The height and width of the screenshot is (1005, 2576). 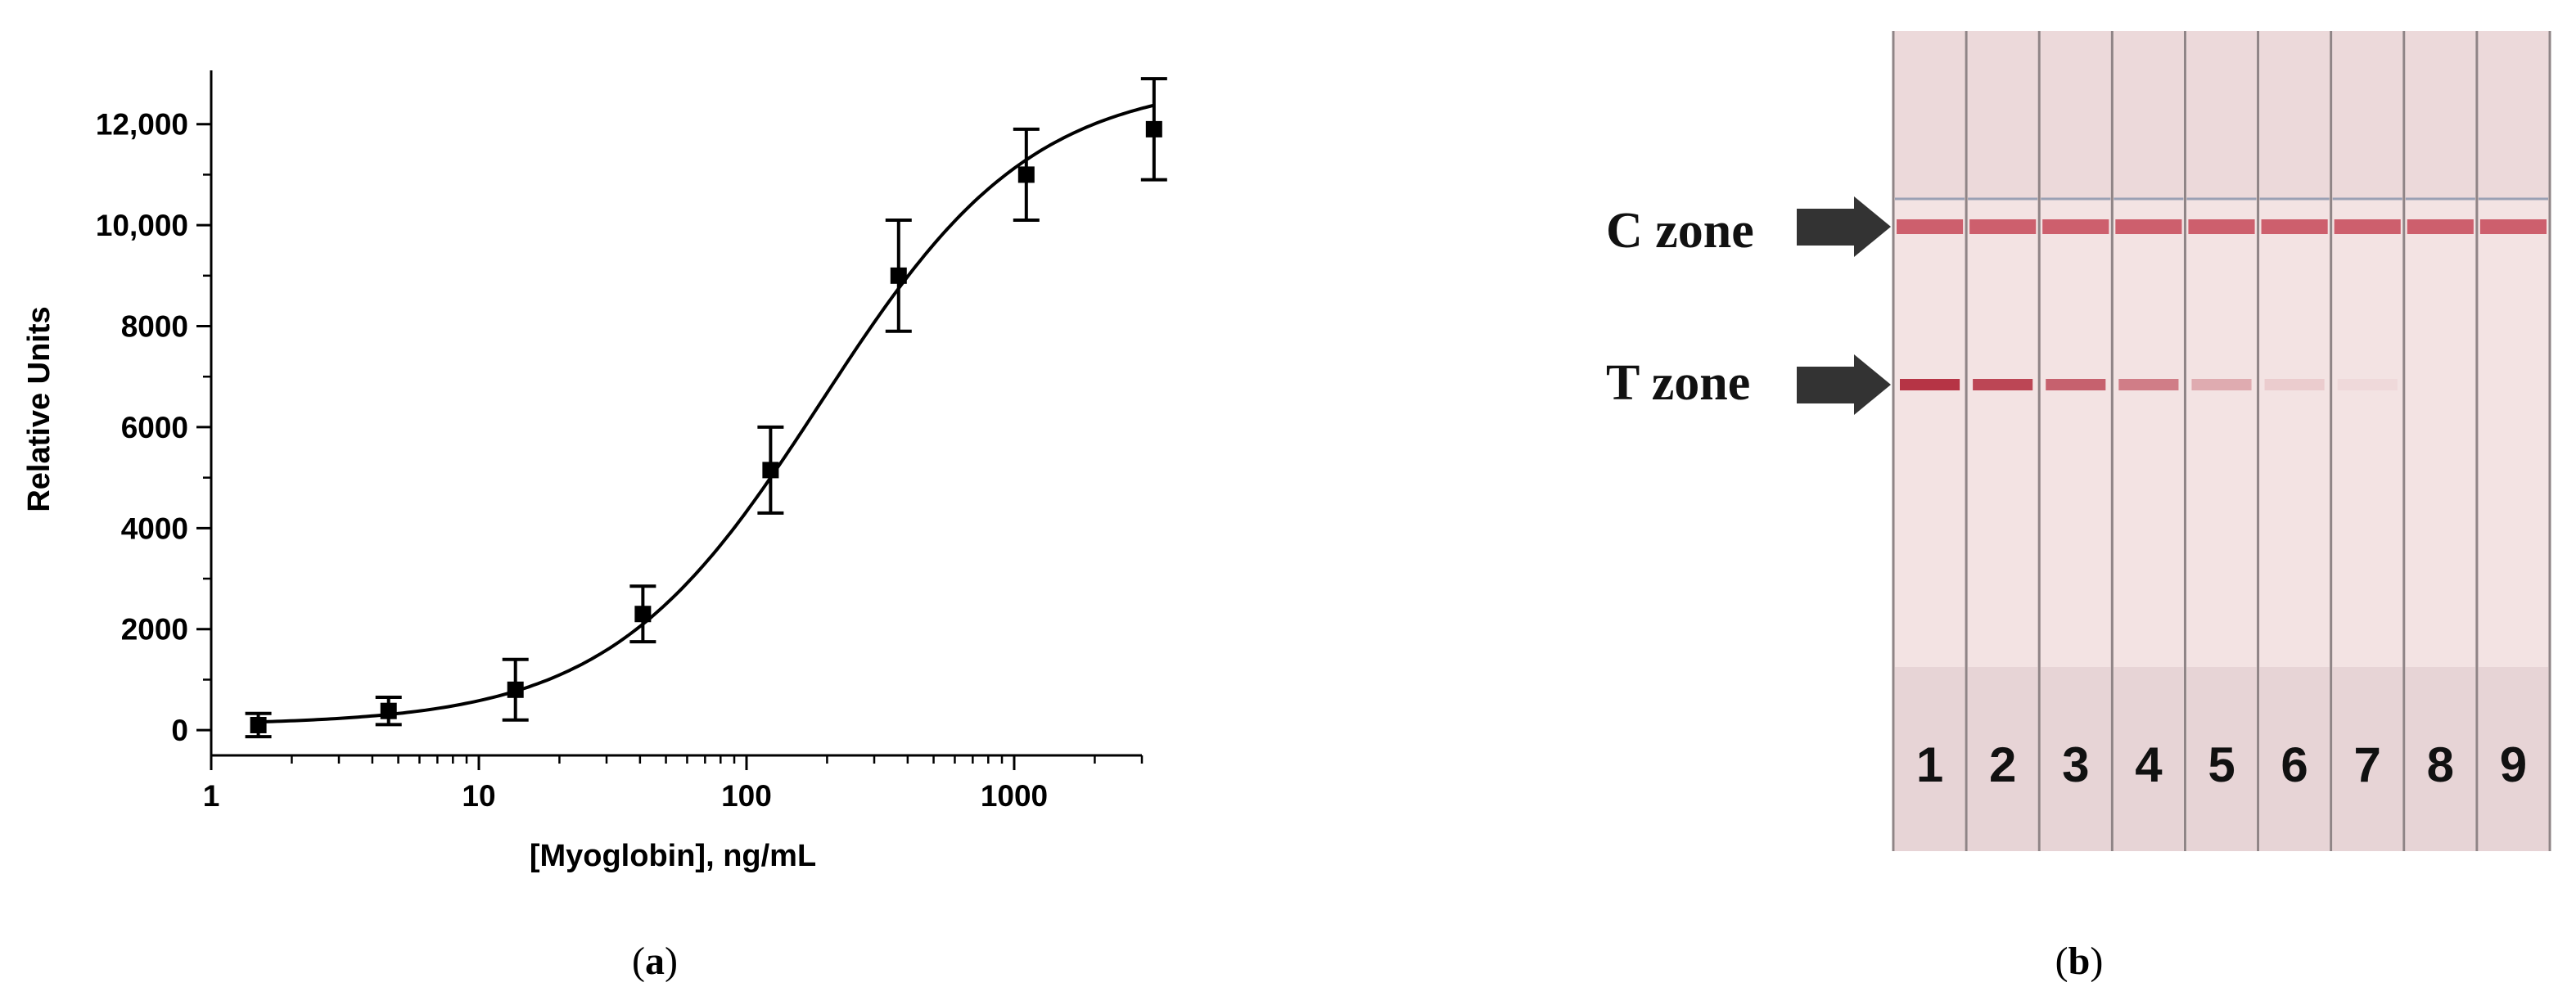 I want to click on y-tick-label: 10,000, so click(x=142, y=226).